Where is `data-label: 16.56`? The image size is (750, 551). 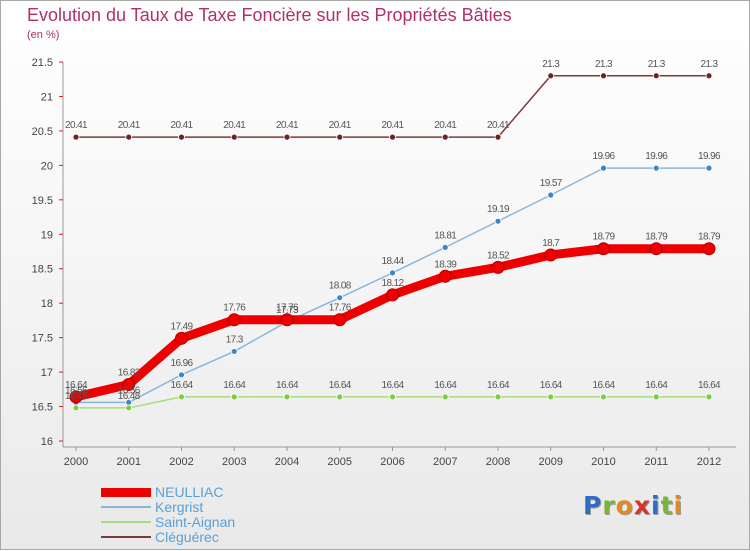 data-label: 16.56 is located at coordinates (129, 390).